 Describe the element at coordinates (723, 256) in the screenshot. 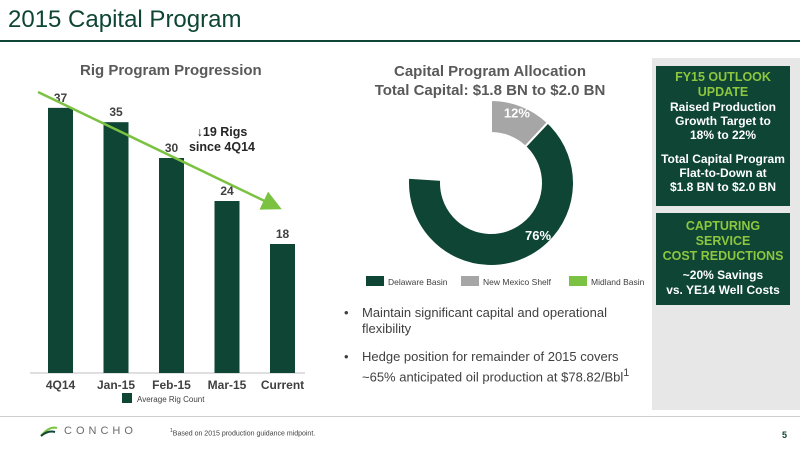

I see `savings-head3: COST REDUCTIONS` at that location.